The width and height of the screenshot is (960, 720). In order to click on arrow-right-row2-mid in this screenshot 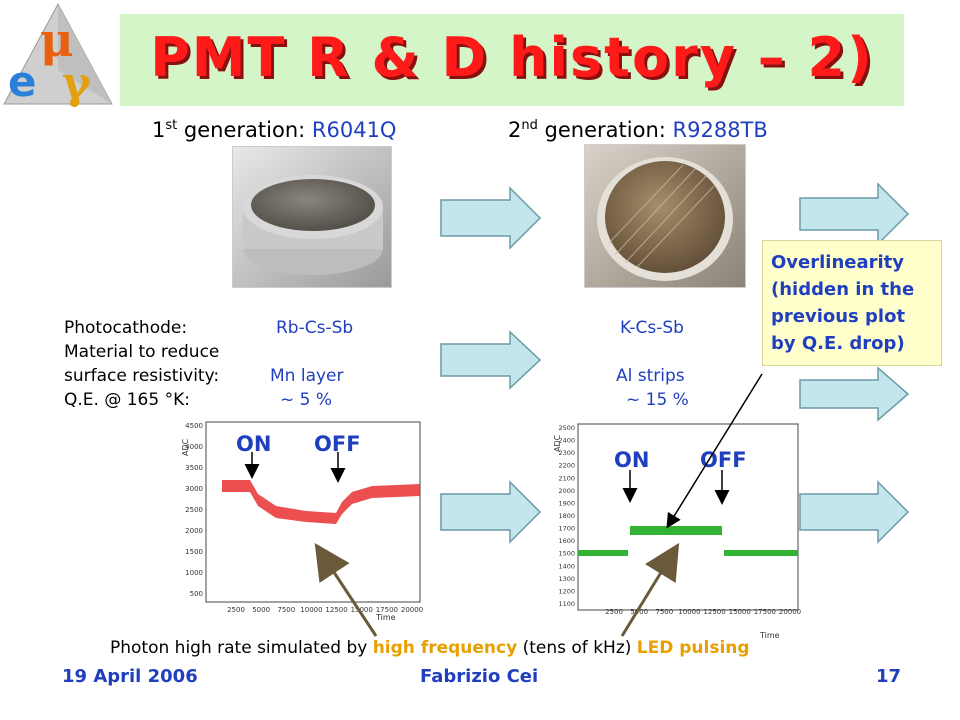, I will do `click(491, 360)`.